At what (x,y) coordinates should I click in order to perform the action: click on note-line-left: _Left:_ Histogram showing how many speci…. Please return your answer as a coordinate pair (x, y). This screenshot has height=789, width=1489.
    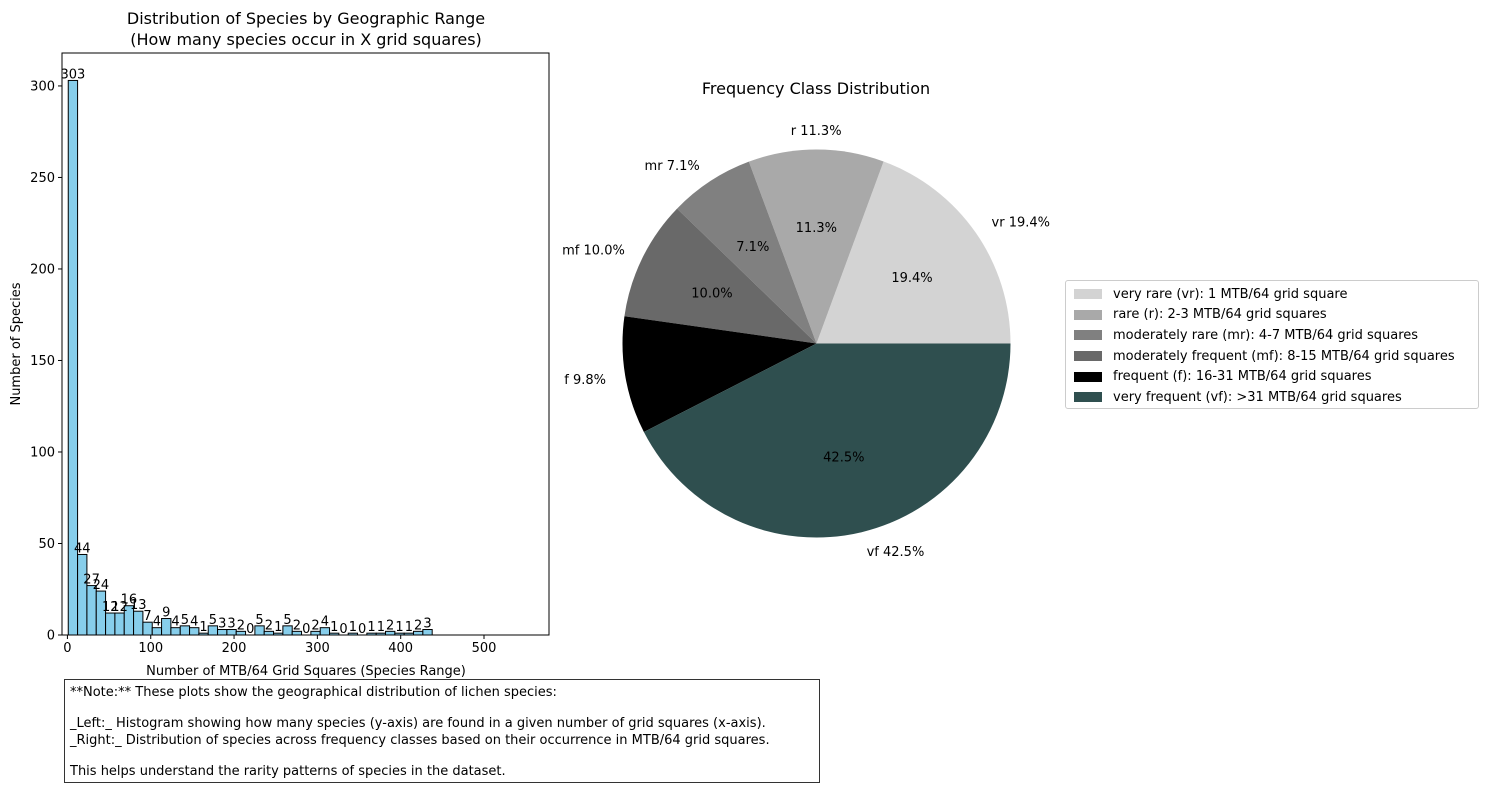
    Looking at the image, I should click on (418, 723).